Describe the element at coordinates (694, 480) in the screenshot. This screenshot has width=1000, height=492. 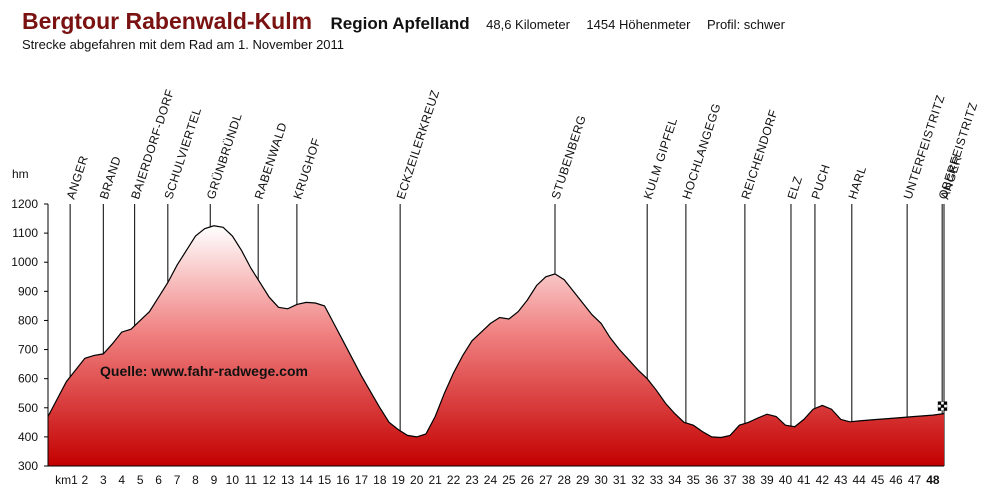
I see `x-tick-label: 35` at that location.